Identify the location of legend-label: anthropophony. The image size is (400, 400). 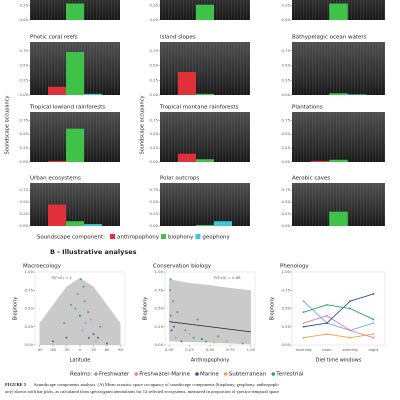
(138, 238).